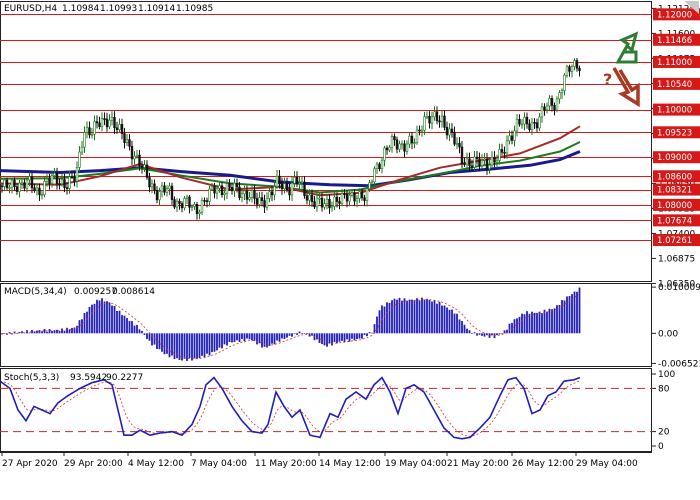 The width and height of the screenshot is (700, 500). I want to click on x-tick-label-0: 27 Apr 2020, so click(30, 464).